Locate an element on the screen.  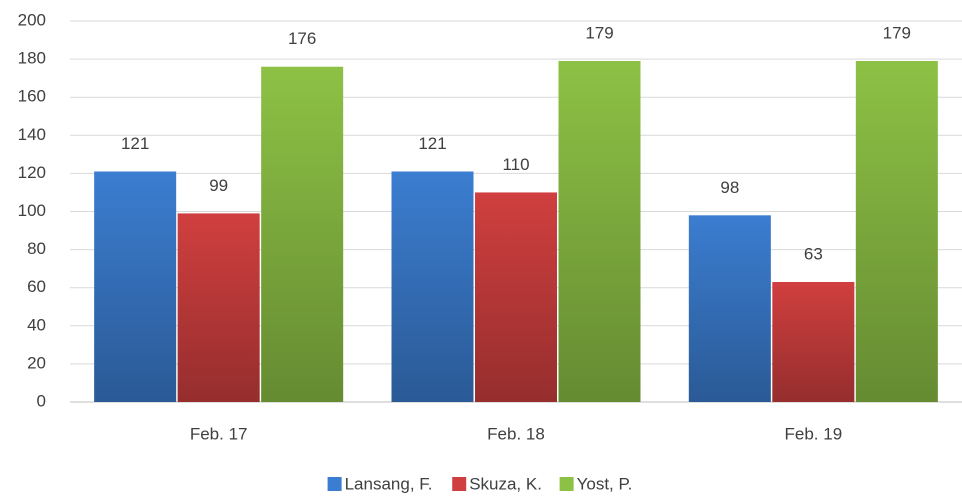
y-tick-label: 160 is located at coordinates (32, 96).